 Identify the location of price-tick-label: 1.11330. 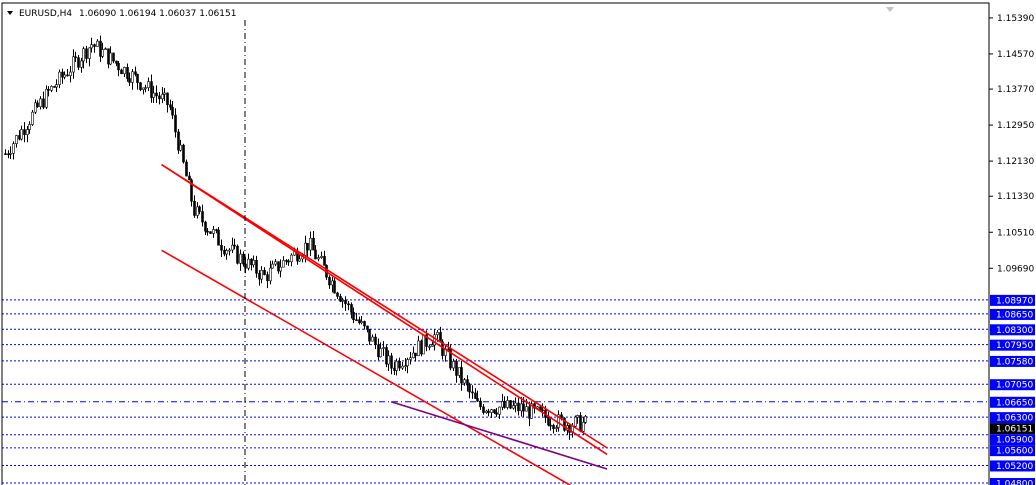
(1015, 197).